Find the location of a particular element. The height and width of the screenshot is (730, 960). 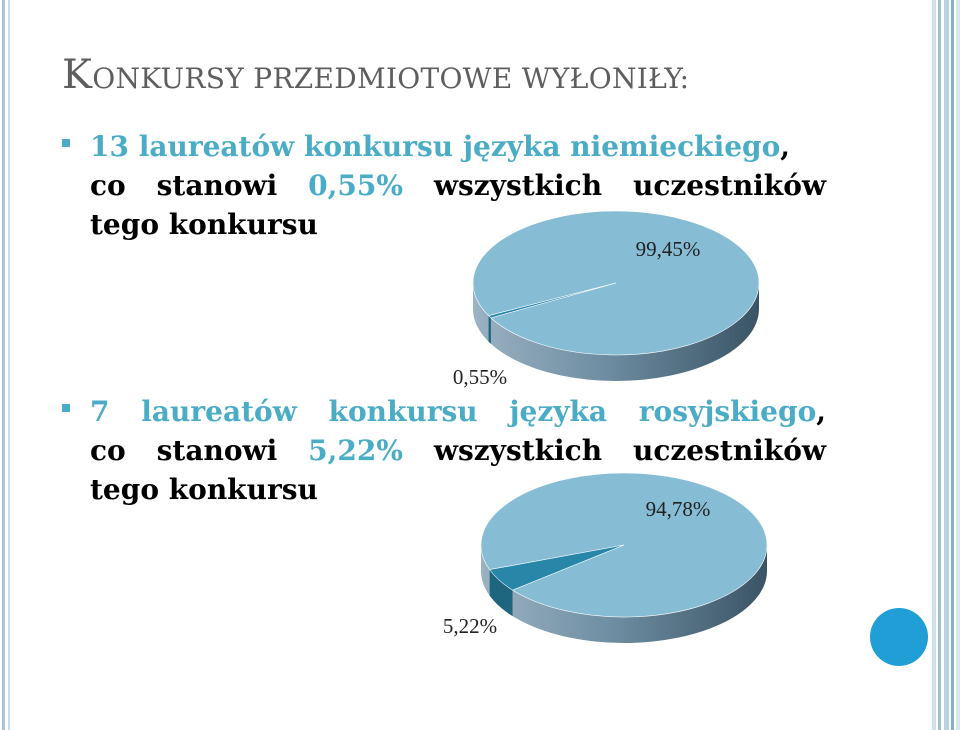

decorative-circle is located at coordinates (899, 637).